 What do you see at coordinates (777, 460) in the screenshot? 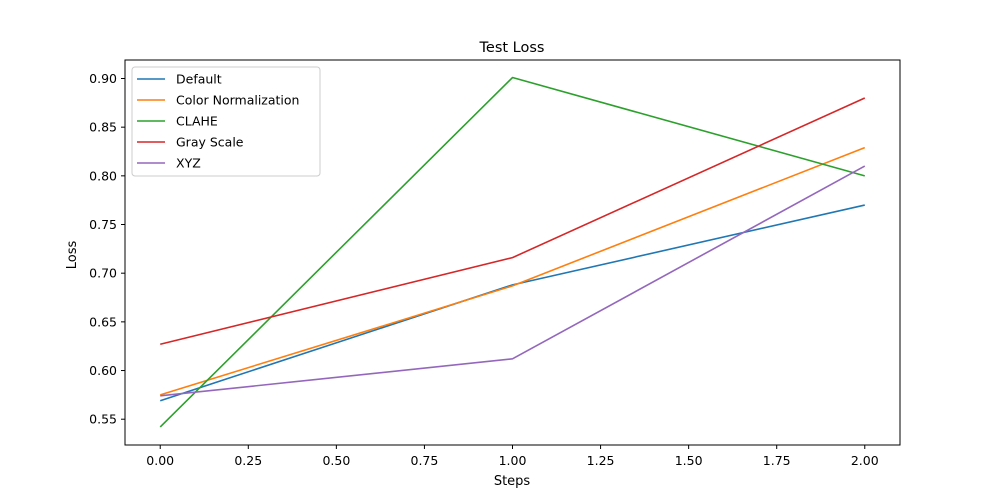
I see `x-tick-label: 1.75` at bounding box center [777, 460].